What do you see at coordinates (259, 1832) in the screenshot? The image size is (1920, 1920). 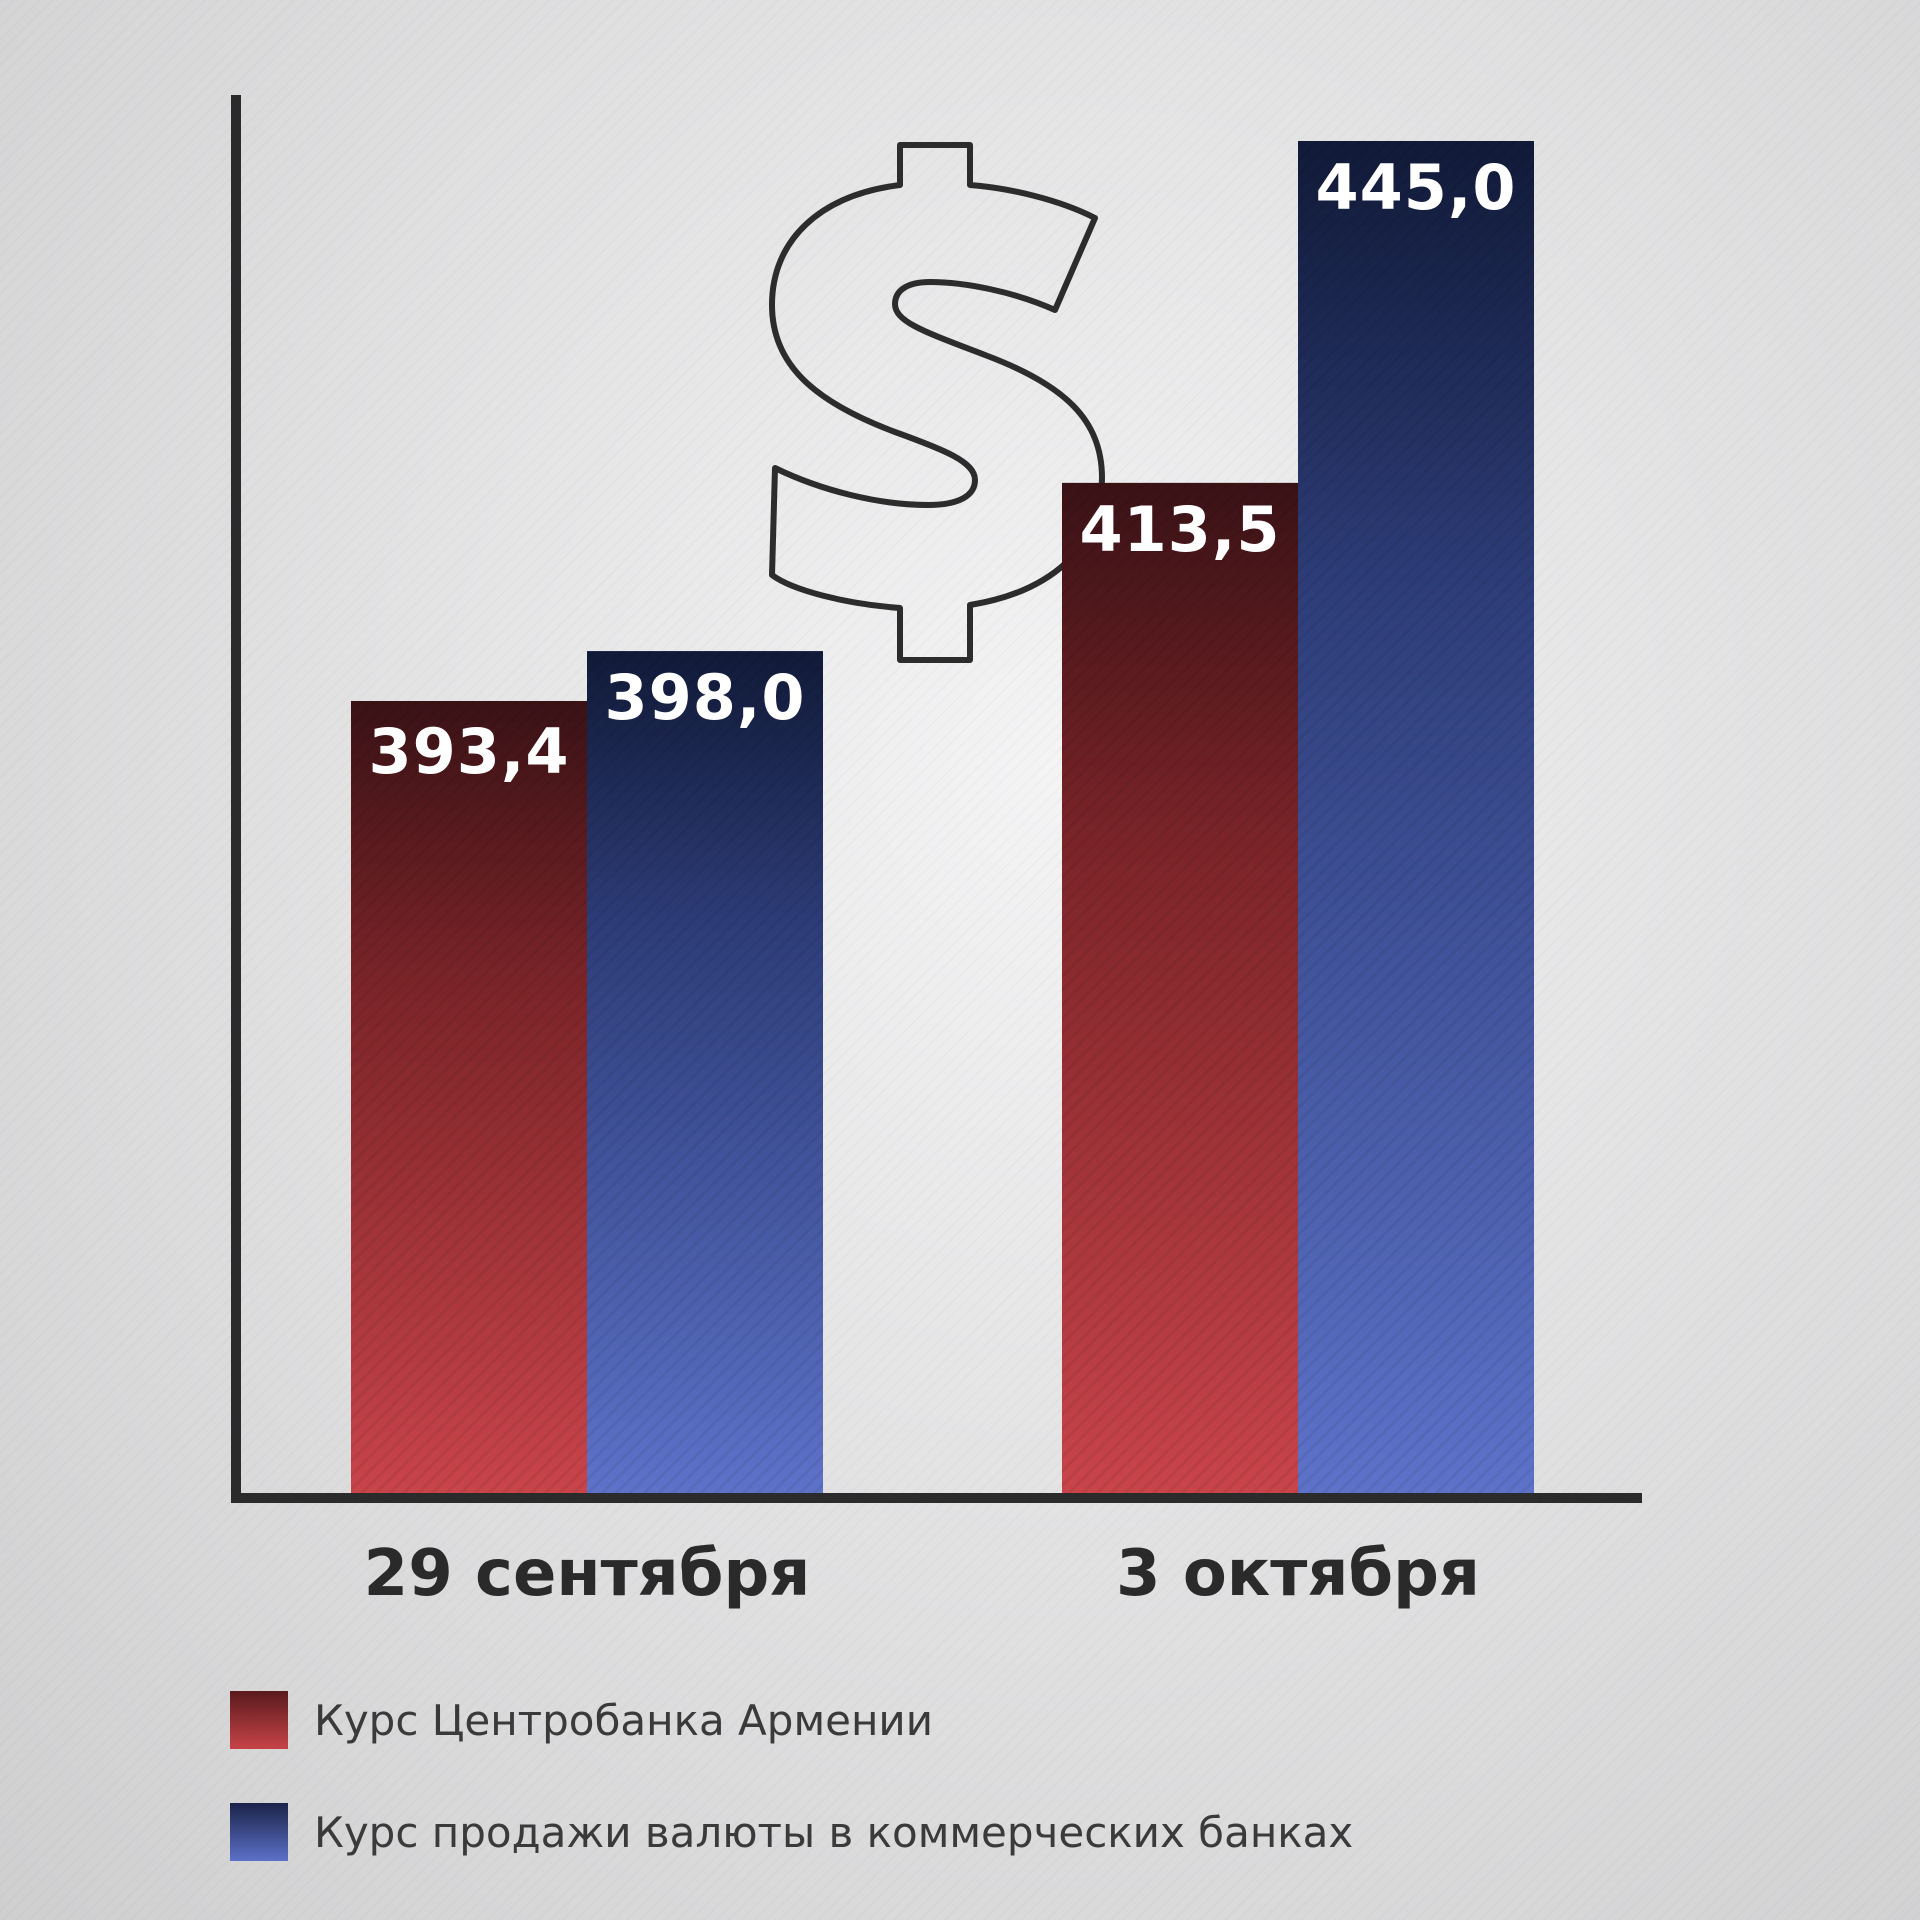 I see `legend-swatch-blue` at bounding box center [259, 1832].